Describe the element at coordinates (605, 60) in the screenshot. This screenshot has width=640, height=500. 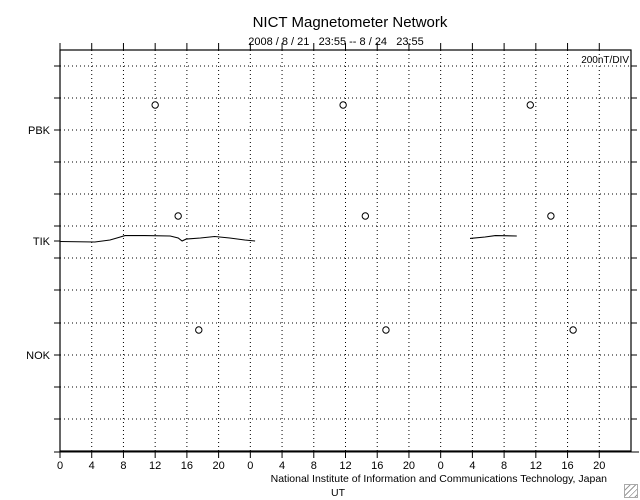
I see `scale-label: 200nT/DIV` at that location.